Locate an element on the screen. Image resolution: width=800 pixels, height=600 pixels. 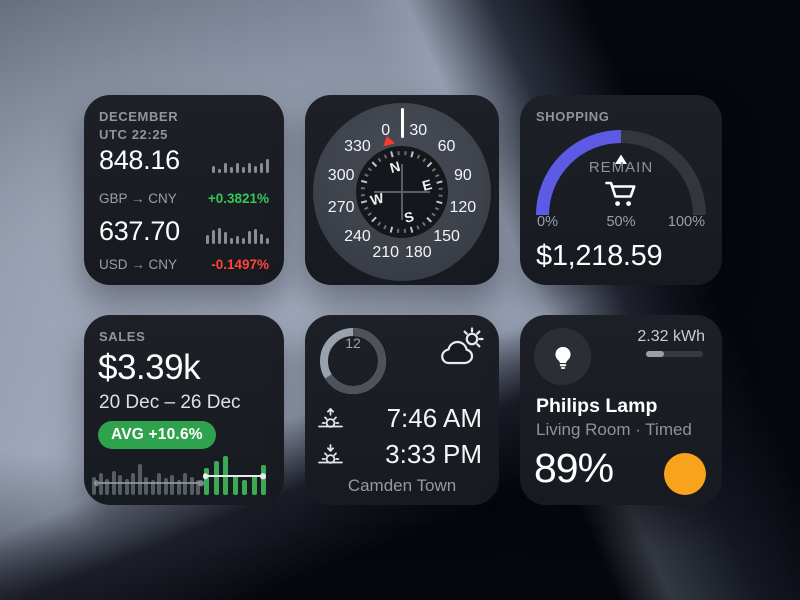
currency-value-gbp: 848.16 is located at coordinates (139, 160).